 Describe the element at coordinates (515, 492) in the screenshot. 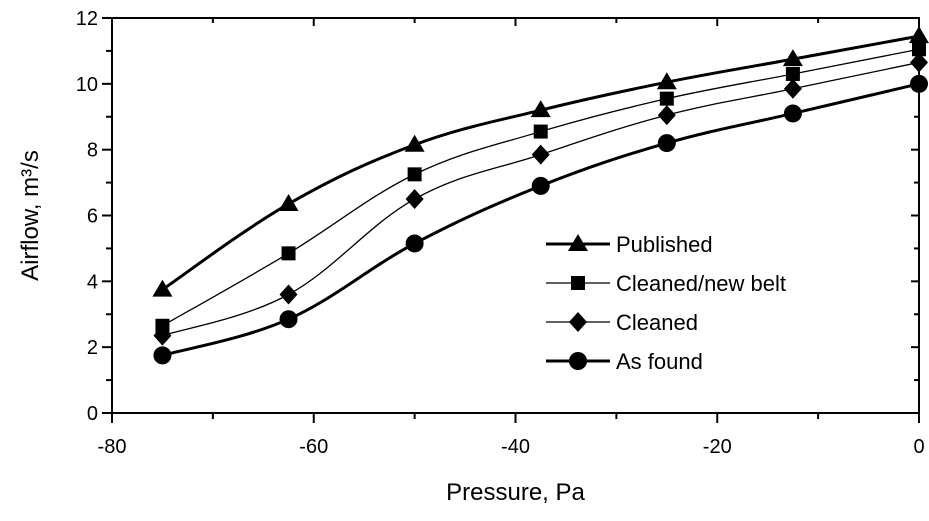

I see `x-axis-title: Pressure, Pa` at that location.